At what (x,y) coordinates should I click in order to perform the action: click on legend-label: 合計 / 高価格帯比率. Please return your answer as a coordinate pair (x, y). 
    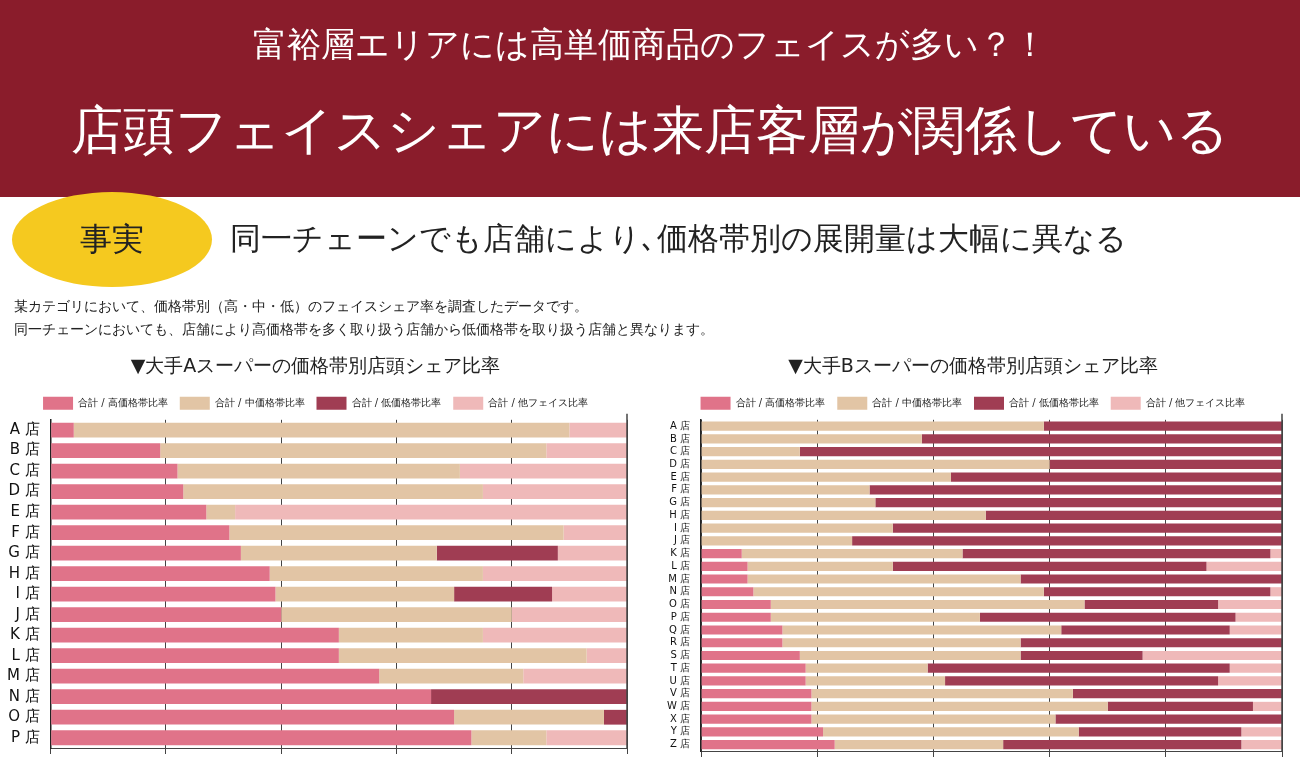
    Looking at the image, I should click on (780, 402).